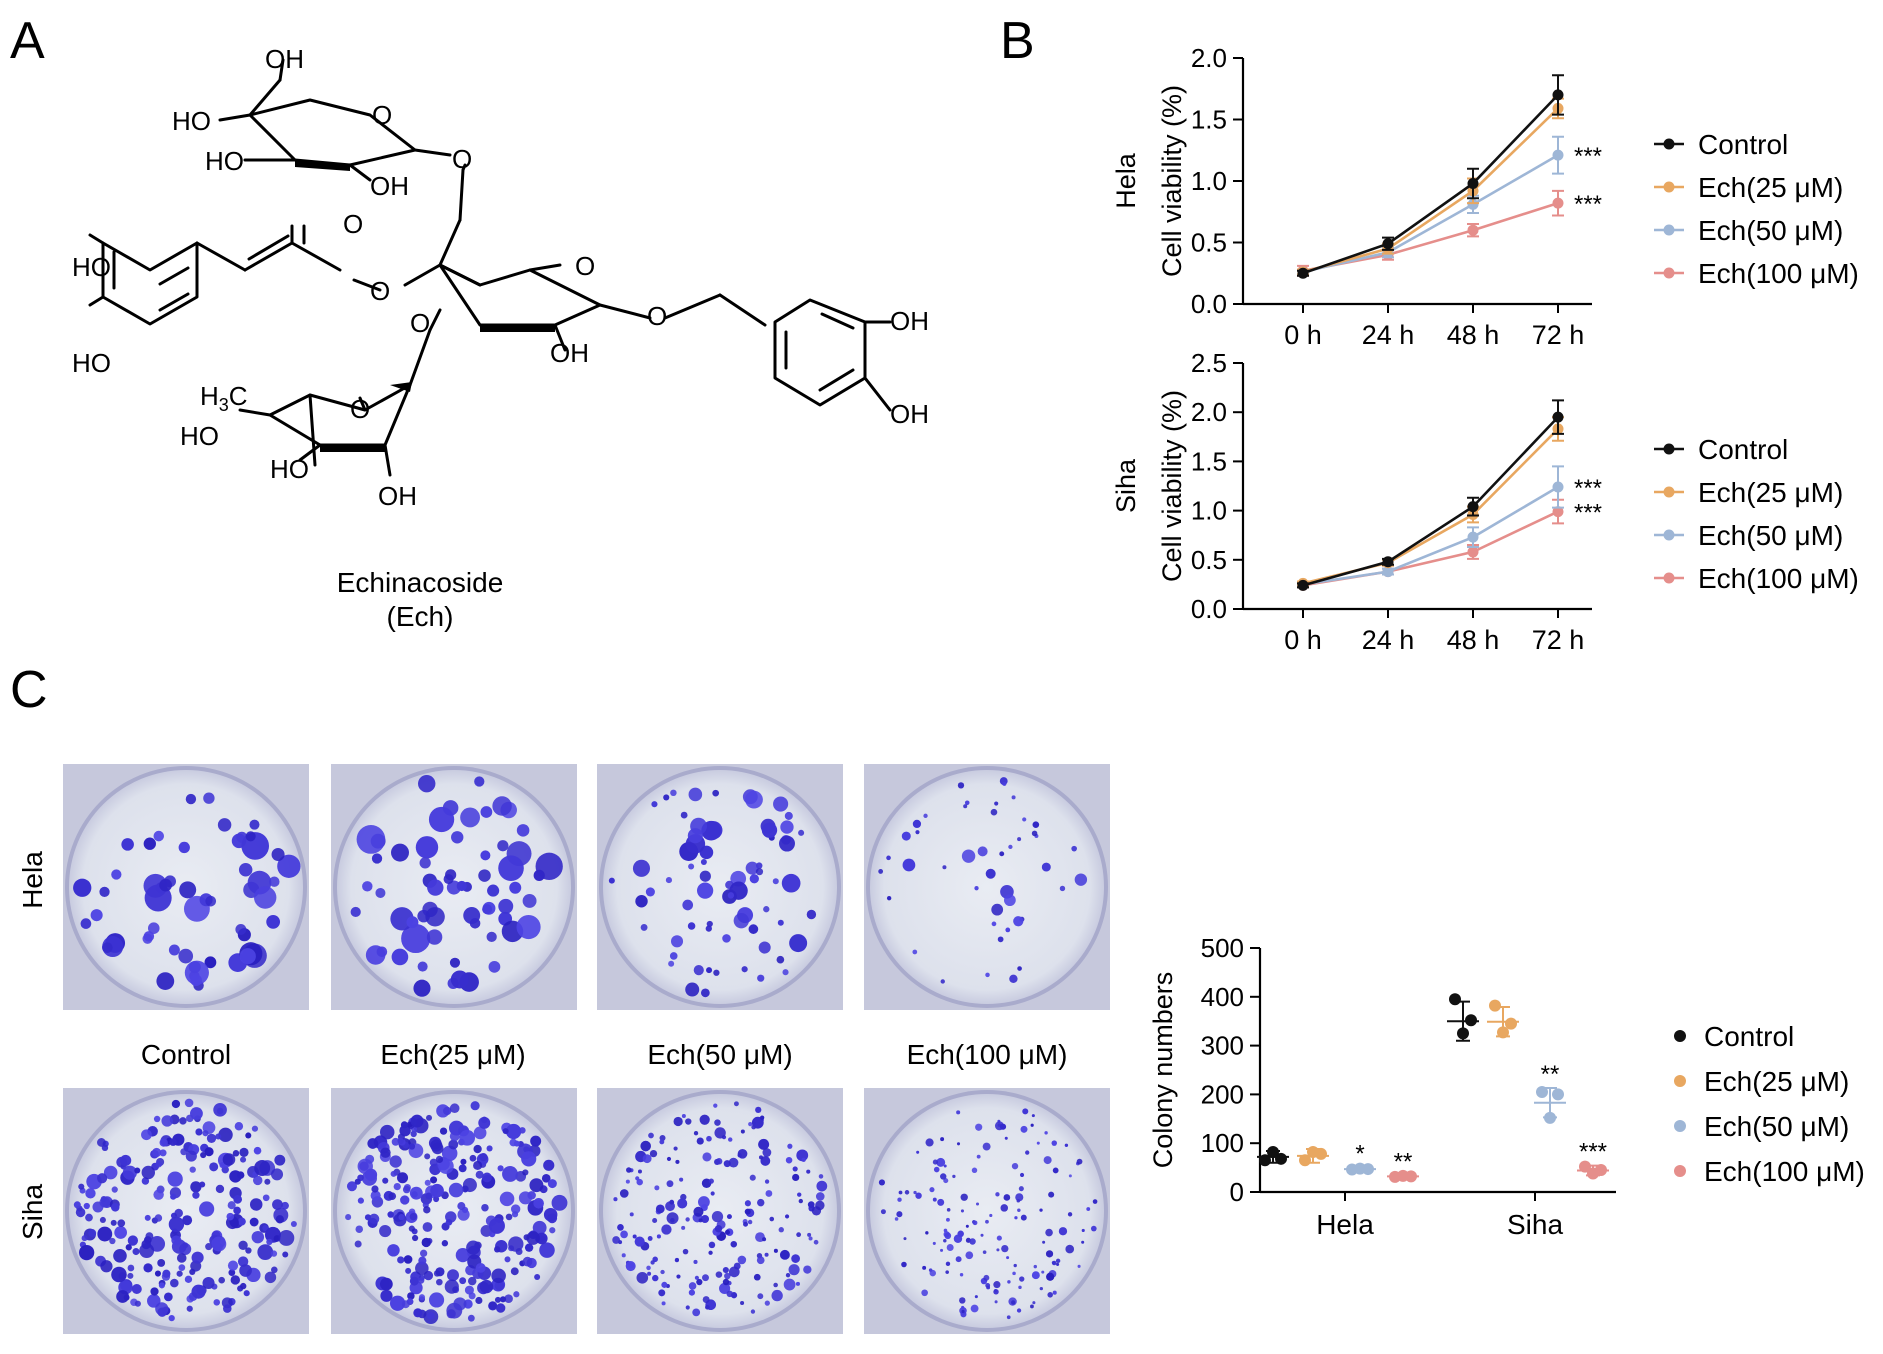 The width and height of the screenshot is (1883, 1354). Describe the element at coordinates (420, 616) in the screenshot. I see `compound-abbr: (Ech)` at that location.